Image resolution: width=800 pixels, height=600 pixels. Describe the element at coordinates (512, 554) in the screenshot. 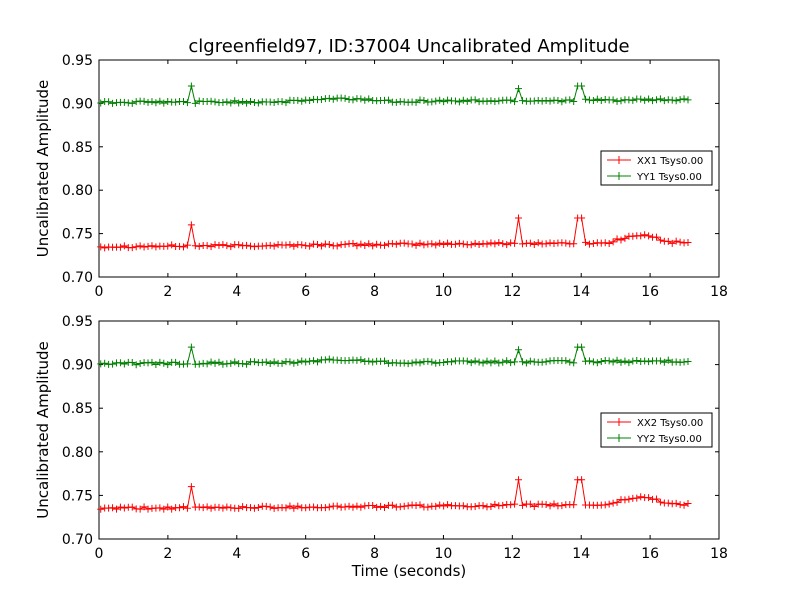

I see `x-tick-label: 12` at that location.